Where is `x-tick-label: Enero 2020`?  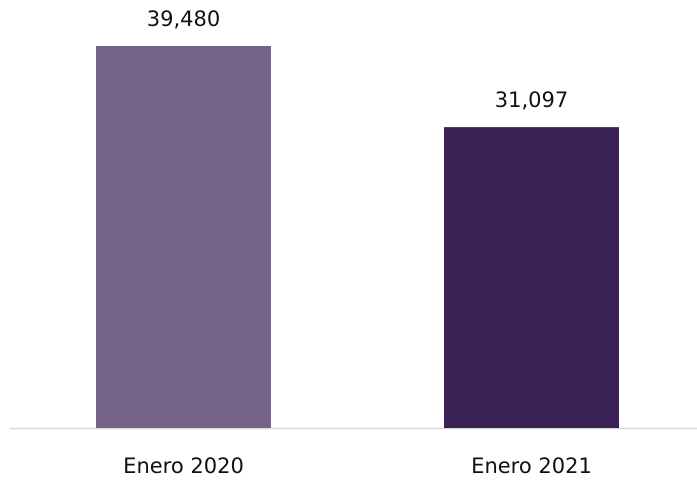
x-tick-label: Enero 2020 is located at coordinates (183, 466).